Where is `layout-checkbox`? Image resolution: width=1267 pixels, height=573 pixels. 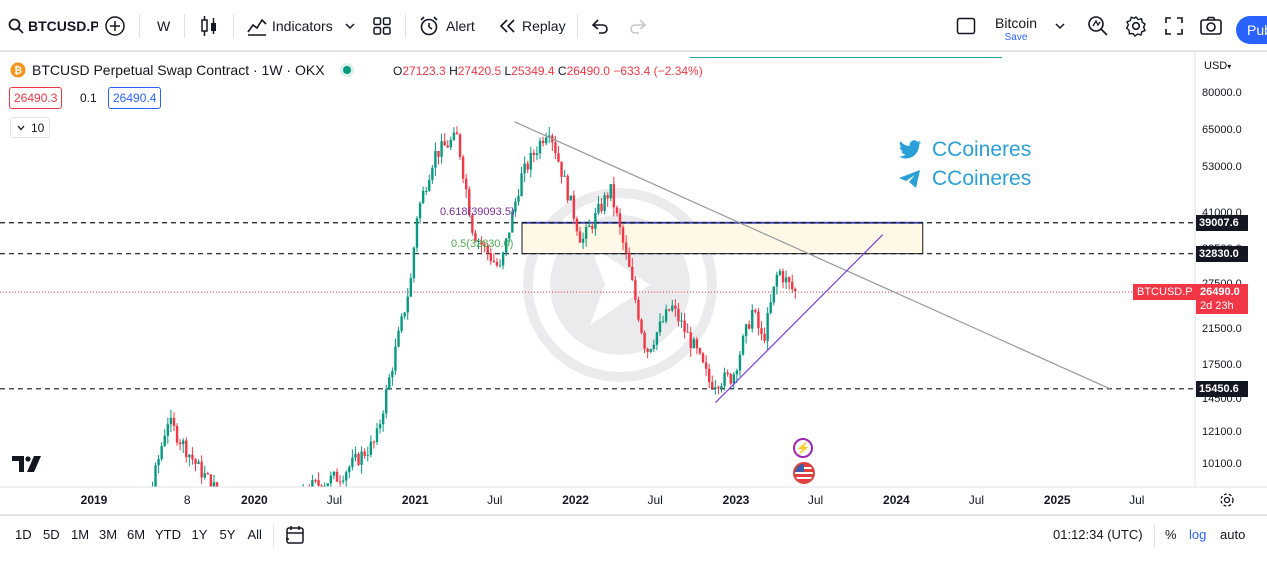
layout-checkbox is located at coordinates (966, 26).